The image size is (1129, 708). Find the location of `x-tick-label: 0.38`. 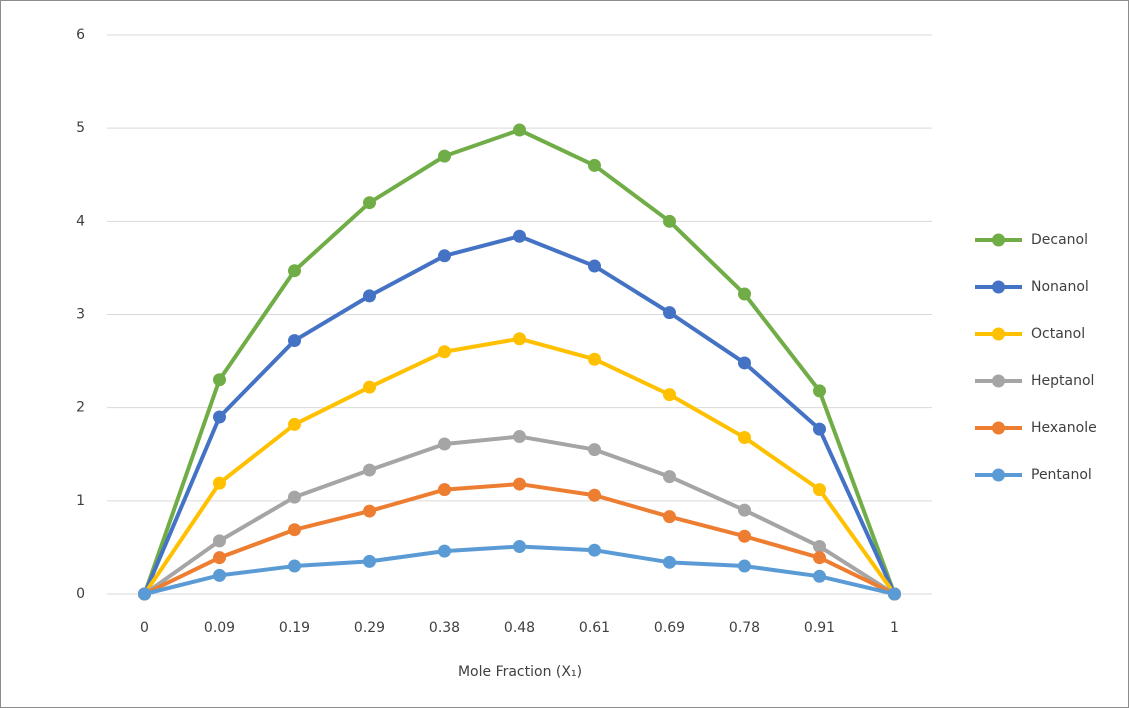

x-tick-label: 0.38 is located at coordinates (444, 628).